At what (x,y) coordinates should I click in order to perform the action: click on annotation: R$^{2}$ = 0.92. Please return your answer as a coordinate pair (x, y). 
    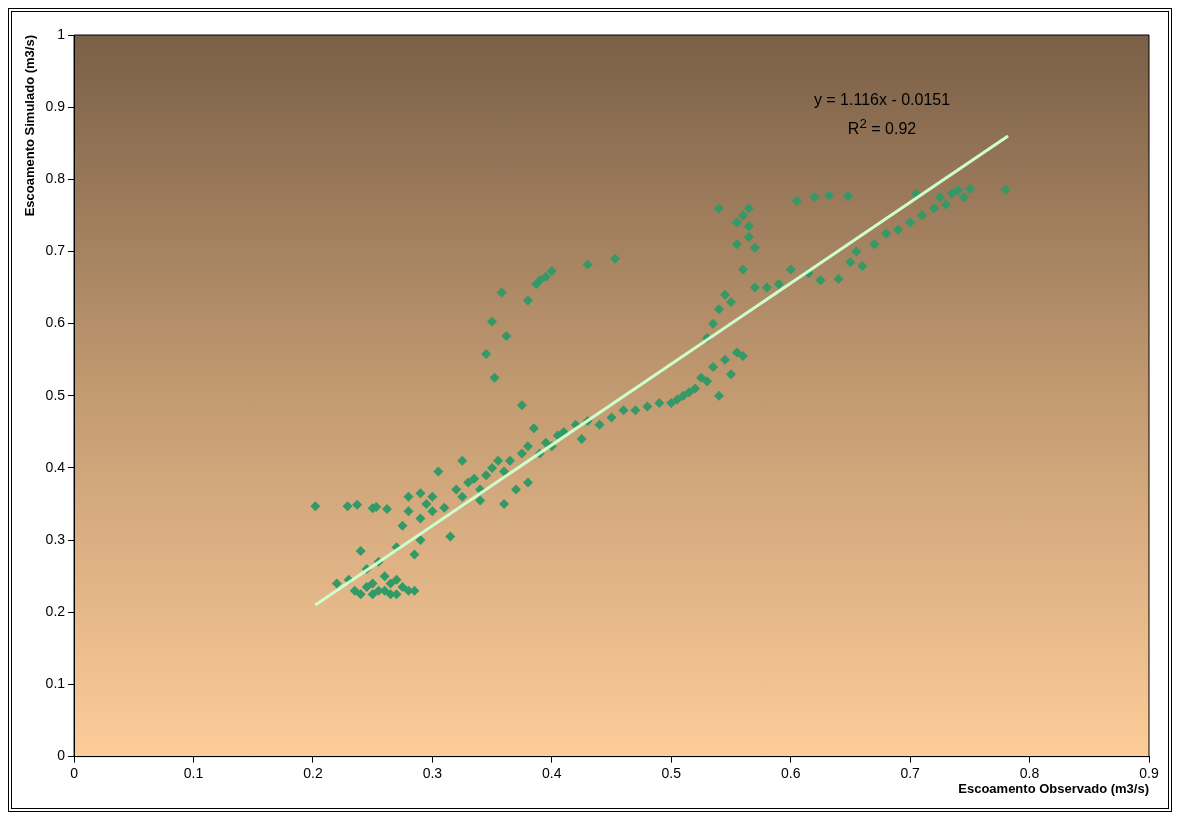
    Looking at the image, I should click on (882, 127).